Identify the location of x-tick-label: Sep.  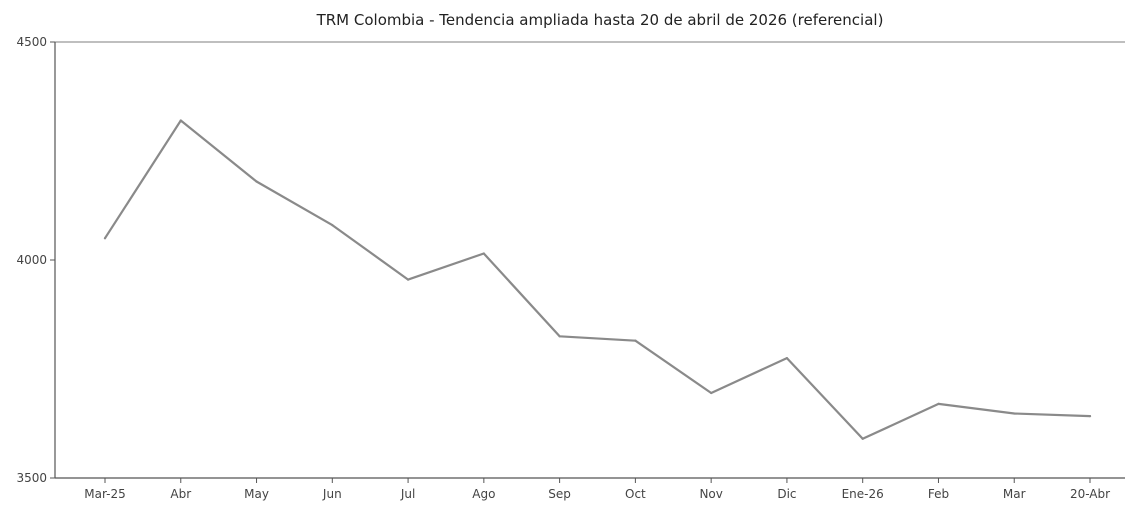
(559, 494).